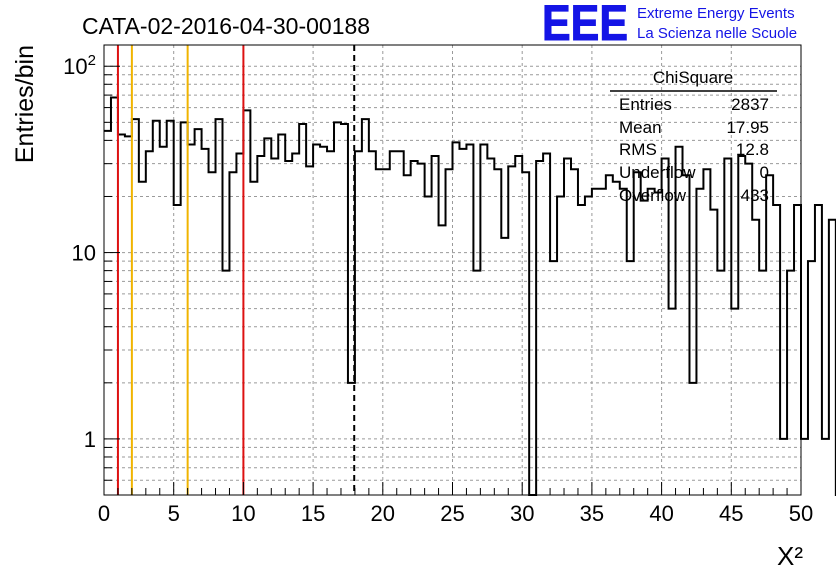 The image size is (836, 572). What do you see at coordinates (653, 195) in the screenshot?
I see `stats-label-overflow: Overflow` at bounding box center [653, 195].